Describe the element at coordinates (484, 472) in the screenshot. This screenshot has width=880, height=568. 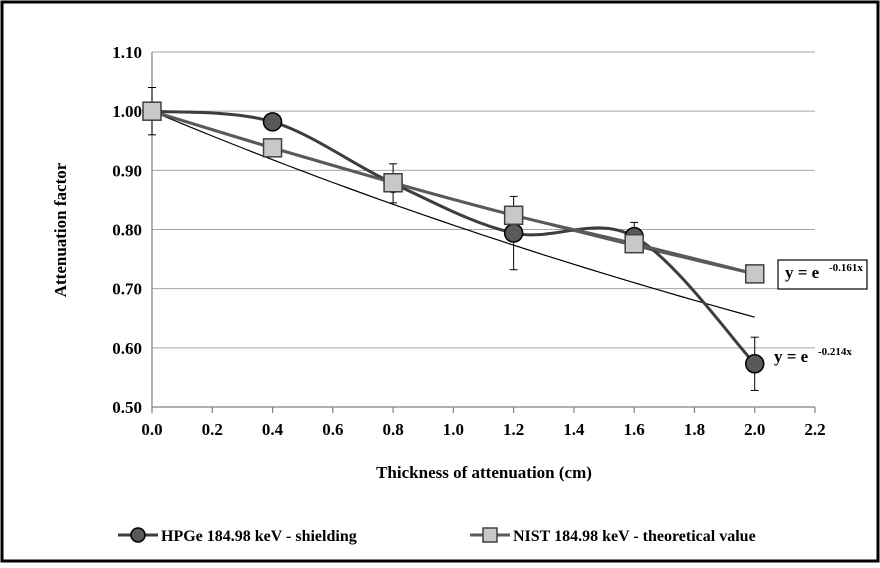
I see `x-axis-title: Thickness of attenuation (cm)` at that location.